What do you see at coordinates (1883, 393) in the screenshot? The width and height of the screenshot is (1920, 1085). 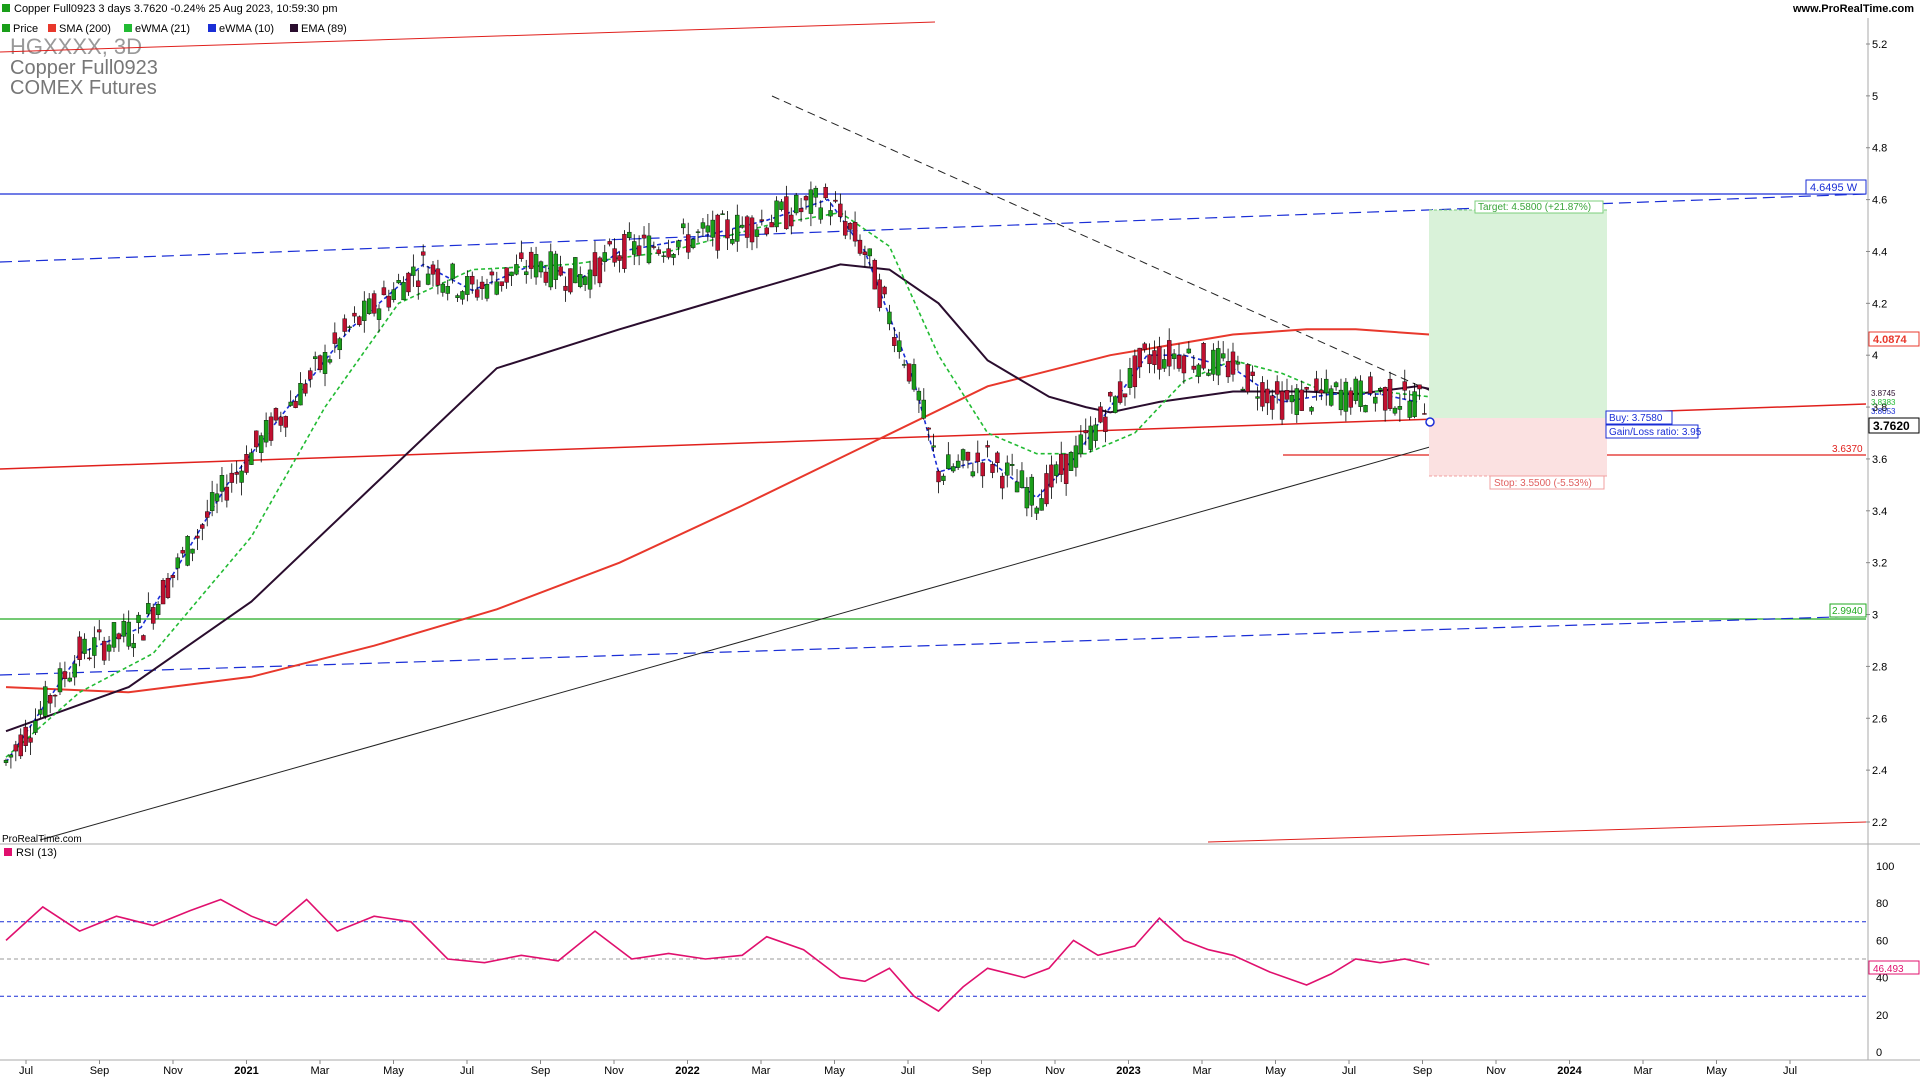 I see `ma-tag-1: 3.8745` at bounding box center [1883, 393].